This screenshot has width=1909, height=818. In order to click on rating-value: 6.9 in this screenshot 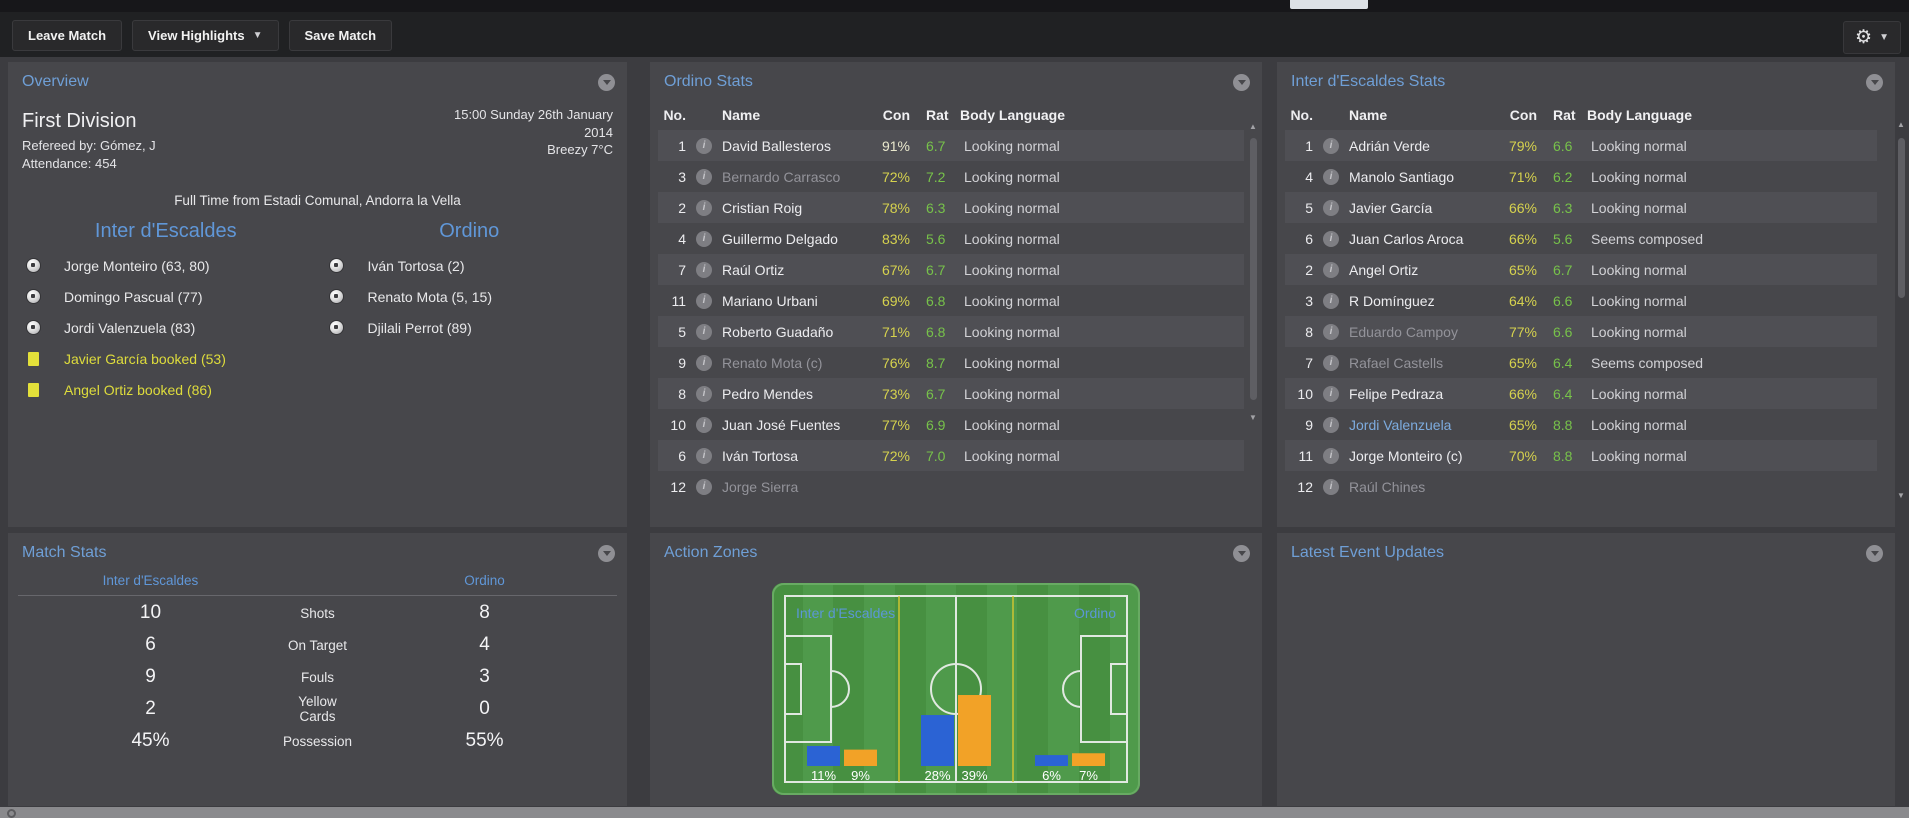, I will do `click(936, 424)`.